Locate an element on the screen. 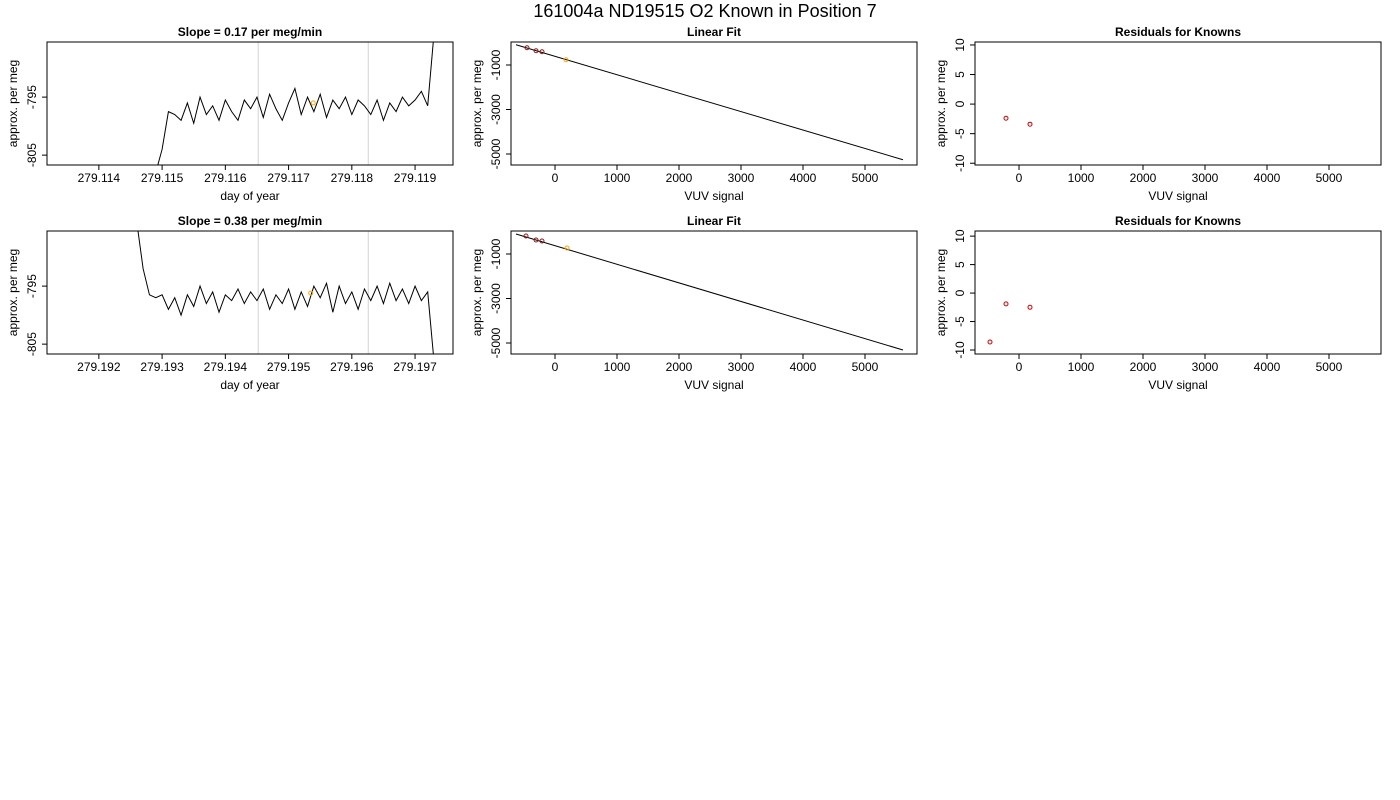  figure-title: 161004a ND19515 O2 Known in Position 7 is located at coordinates (704, 11).